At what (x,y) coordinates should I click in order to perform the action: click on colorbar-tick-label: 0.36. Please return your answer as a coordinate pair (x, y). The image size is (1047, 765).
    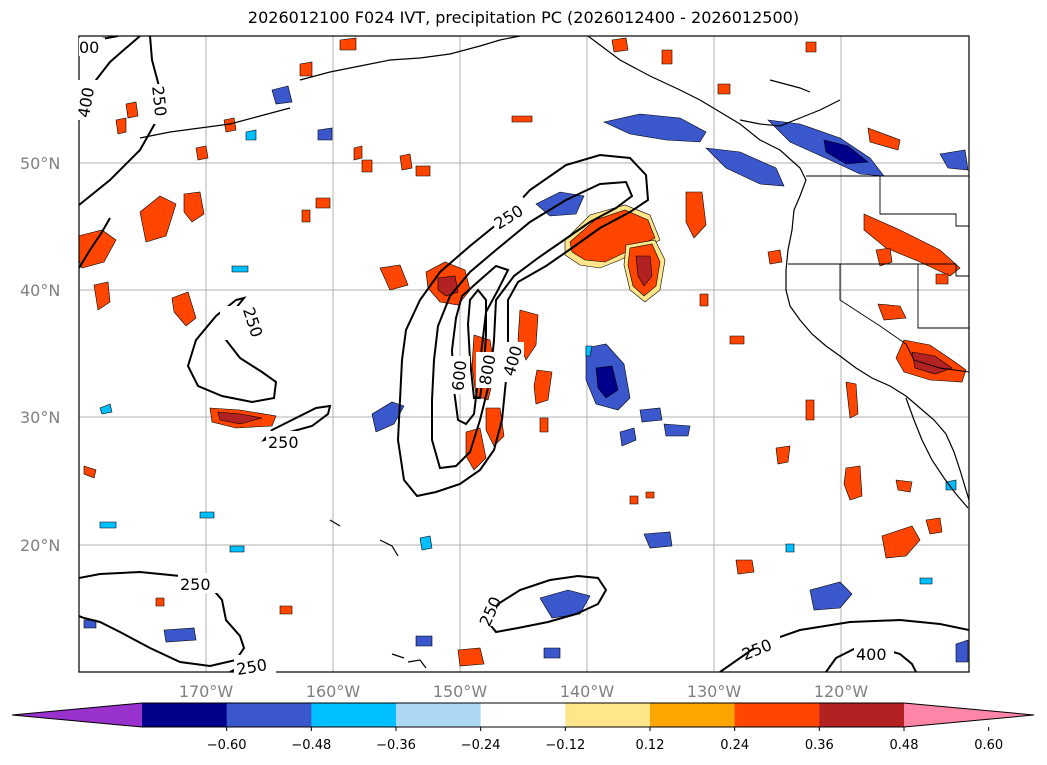
    Looking at the image, I should click on (819, 745).